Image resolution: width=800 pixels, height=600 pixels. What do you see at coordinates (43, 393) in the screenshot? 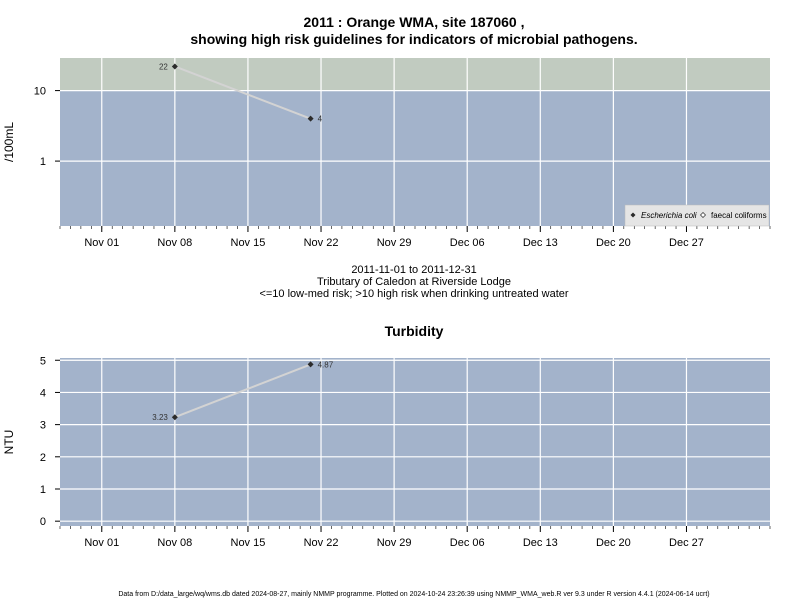
I see `y-tick-label: 4` at bounding box center [43, 393].